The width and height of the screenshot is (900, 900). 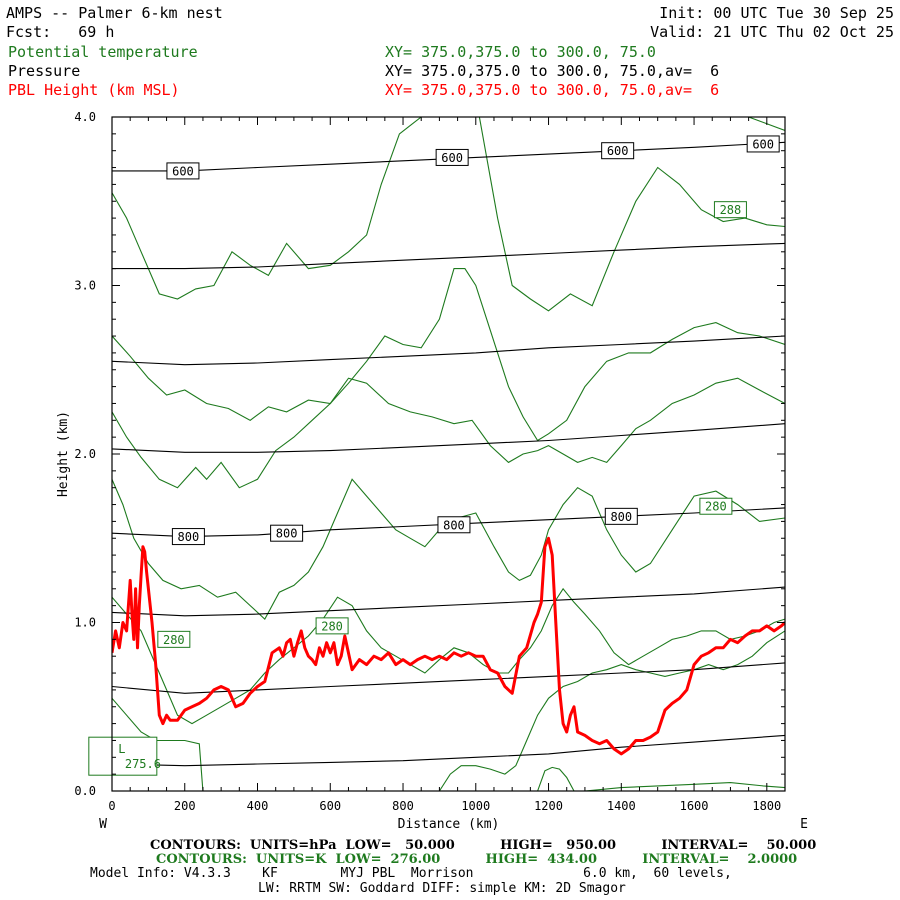 What do you see at coordinates (548, 806) in the screenshot?
I see `x-tick-label: 1200` at bounding box center [548, 806].